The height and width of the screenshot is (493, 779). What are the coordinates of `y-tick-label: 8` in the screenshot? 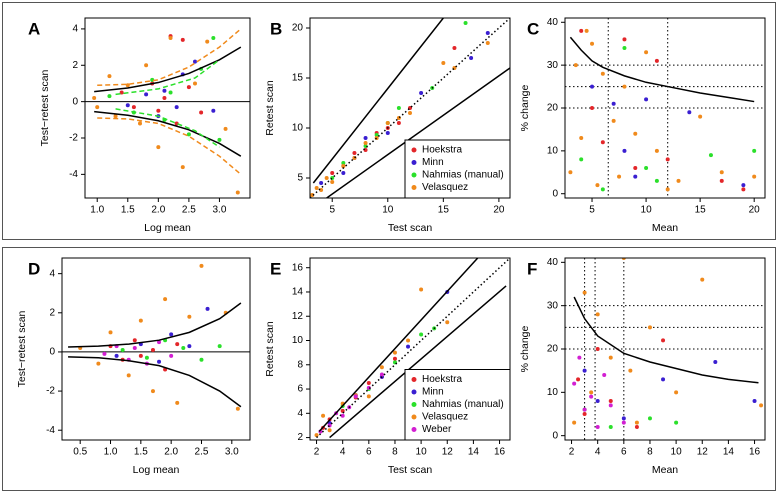 It's located at (300, 364).